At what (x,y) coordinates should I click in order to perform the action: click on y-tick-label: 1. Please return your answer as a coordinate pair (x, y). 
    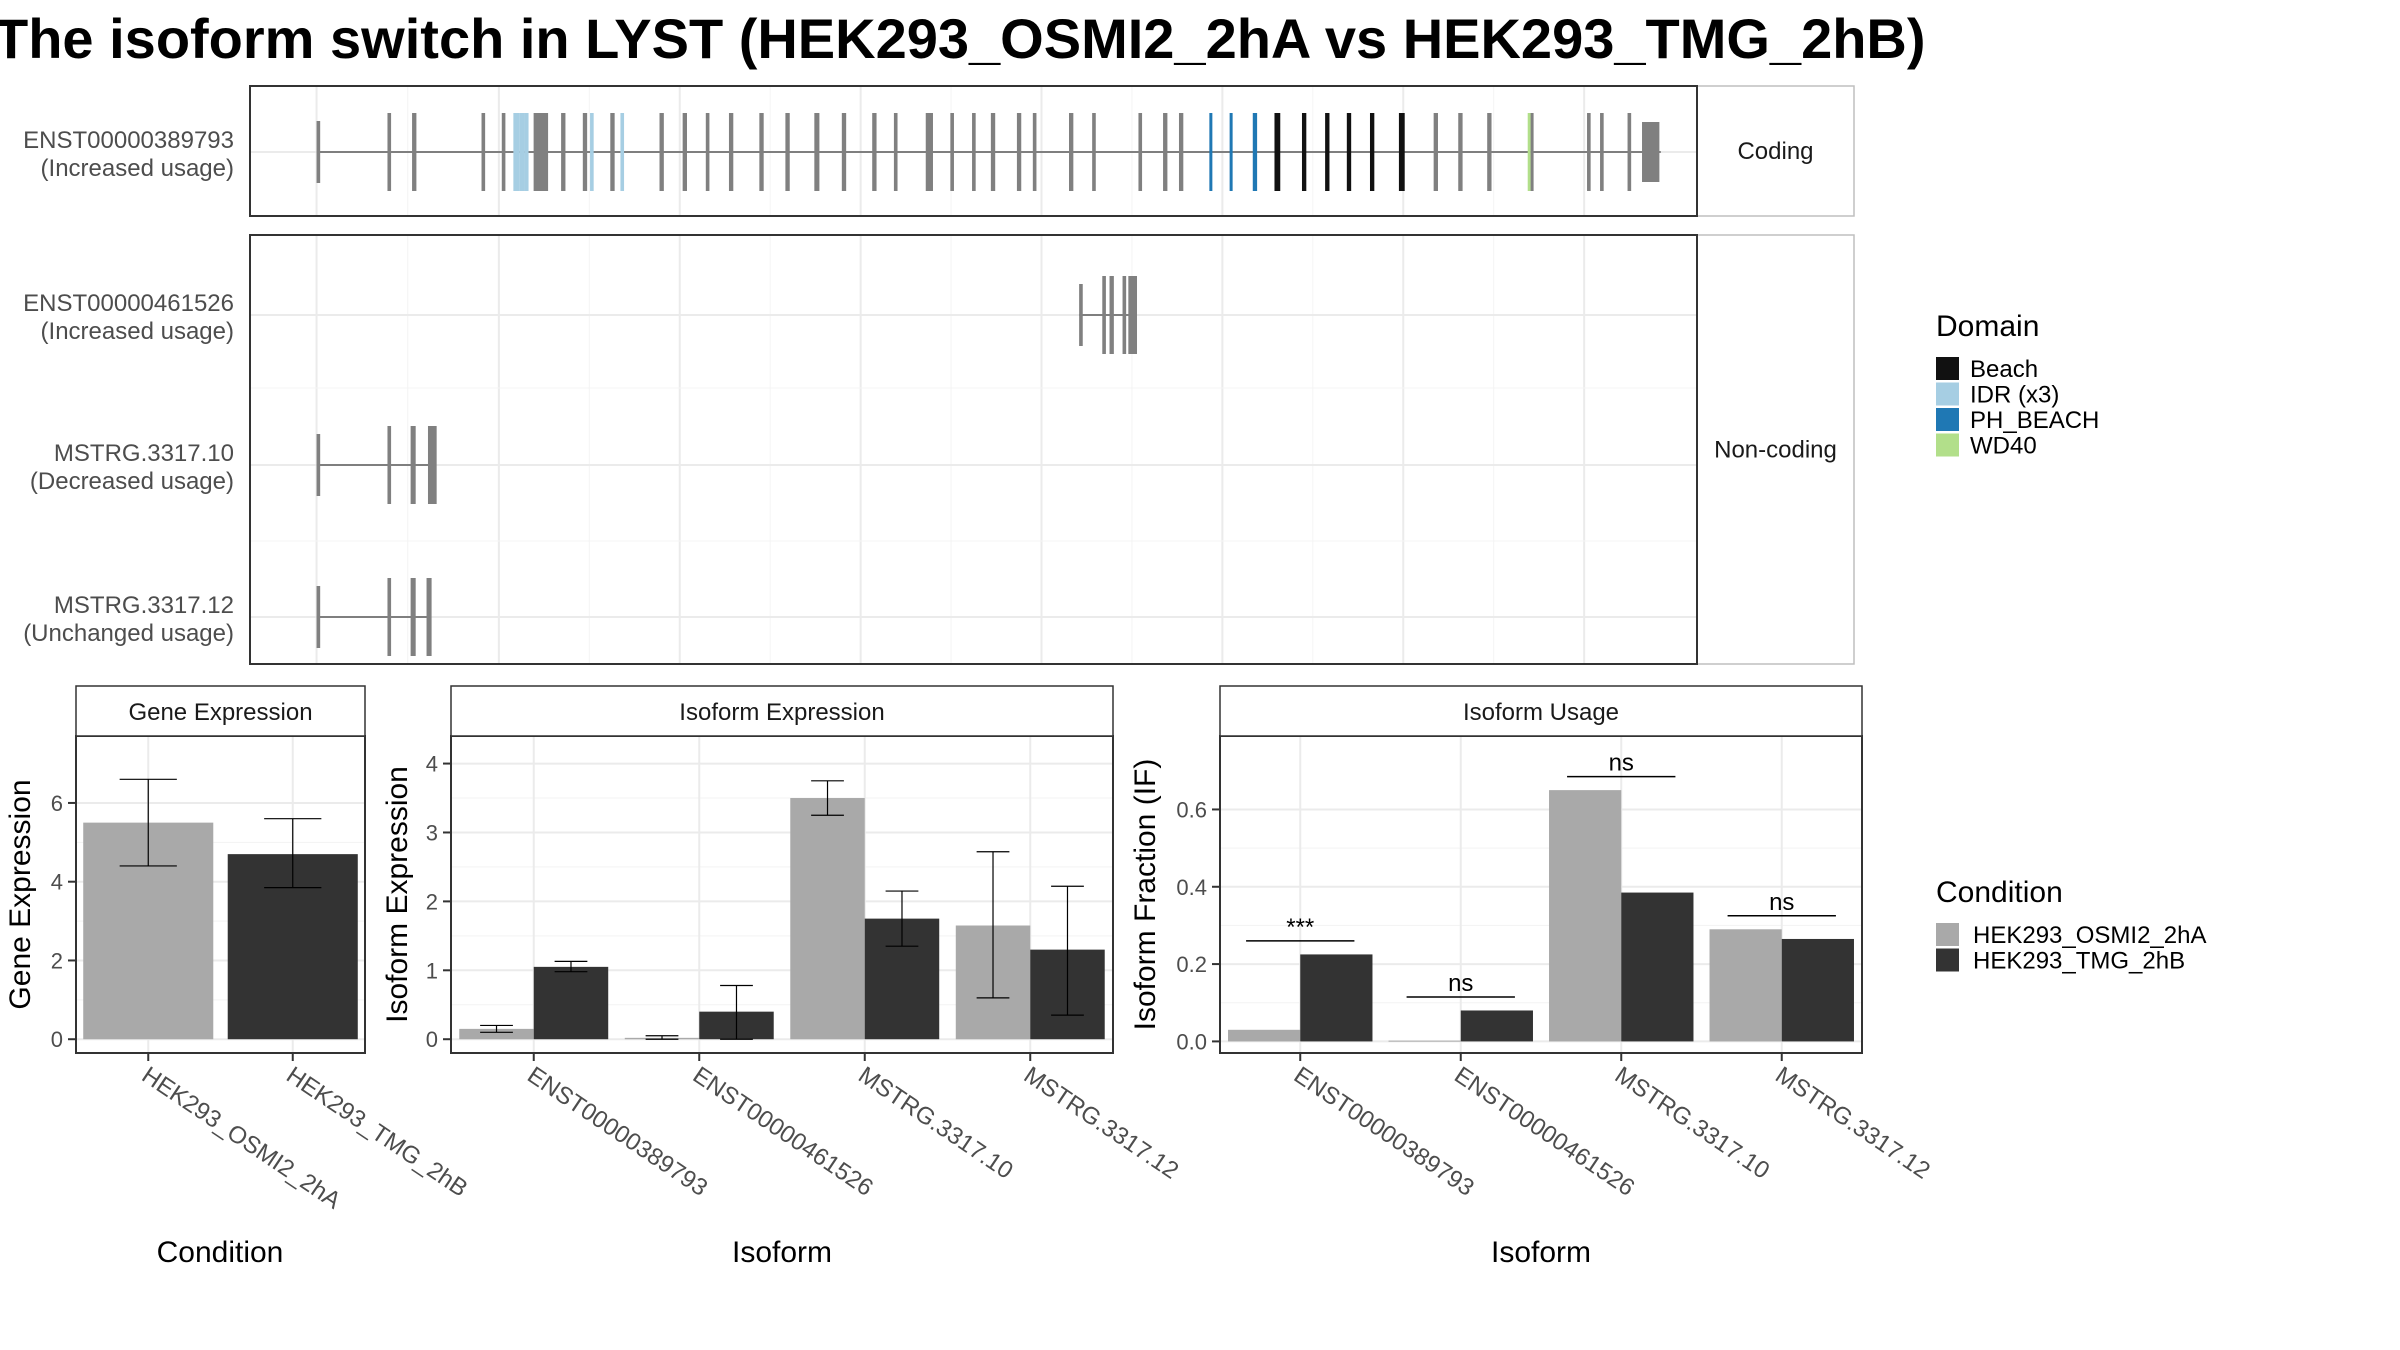
    Looking at the image, I should click on (432, 970).